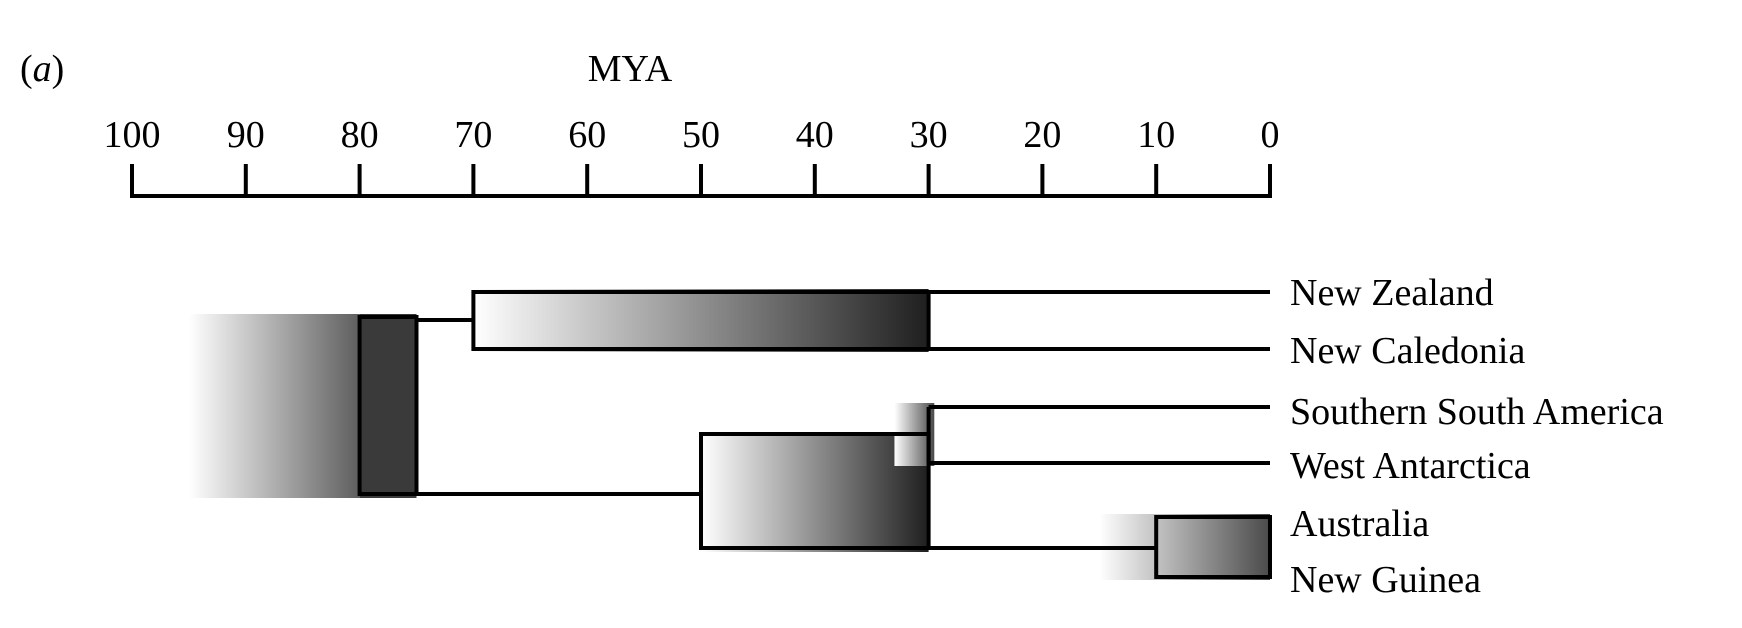  I want to click on taxon-label-southern-south-america: Southern South America, so click(1477, 412).